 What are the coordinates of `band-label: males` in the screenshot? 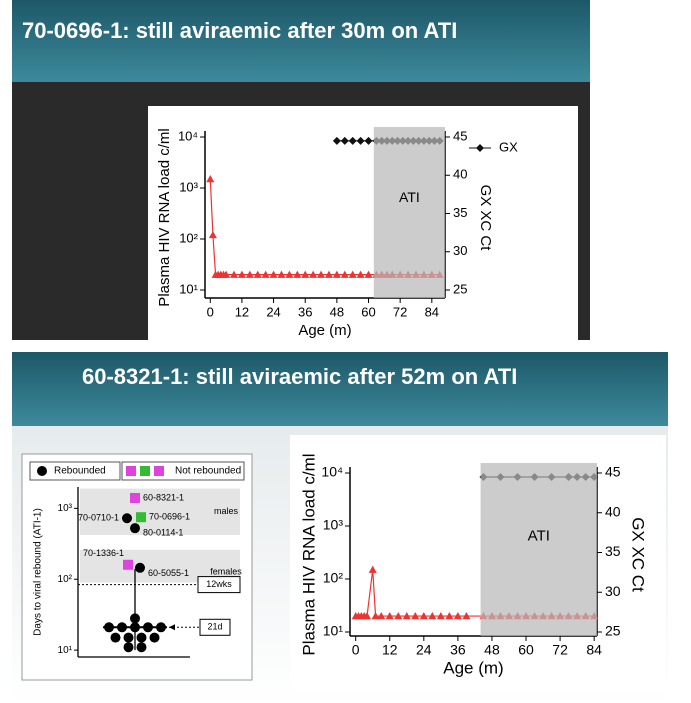 It's located at (226, 511).